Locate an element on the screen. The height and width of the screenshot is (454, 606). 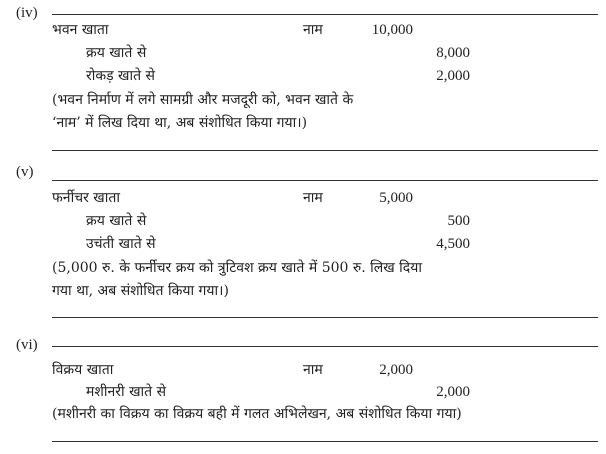
debit-amount: 5,000 is located at coordinates (396, 198).